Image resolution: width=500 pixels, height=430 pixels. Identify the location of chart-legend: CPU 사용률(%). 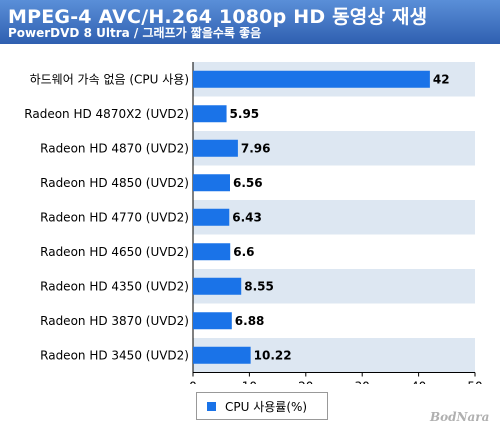
(262, 406).